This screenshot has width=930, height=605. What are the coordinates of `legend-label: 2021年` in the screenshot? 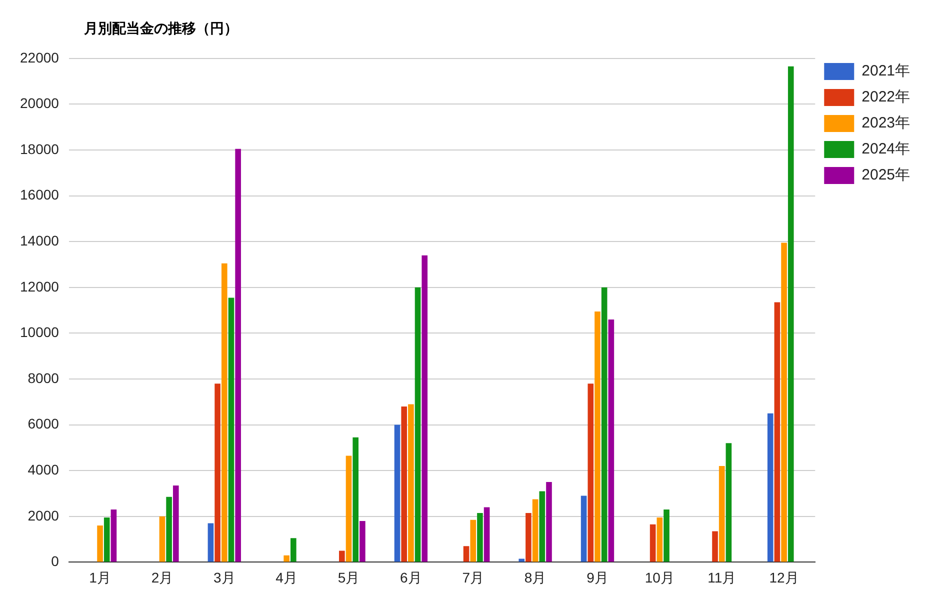 It's located at (886, 71).